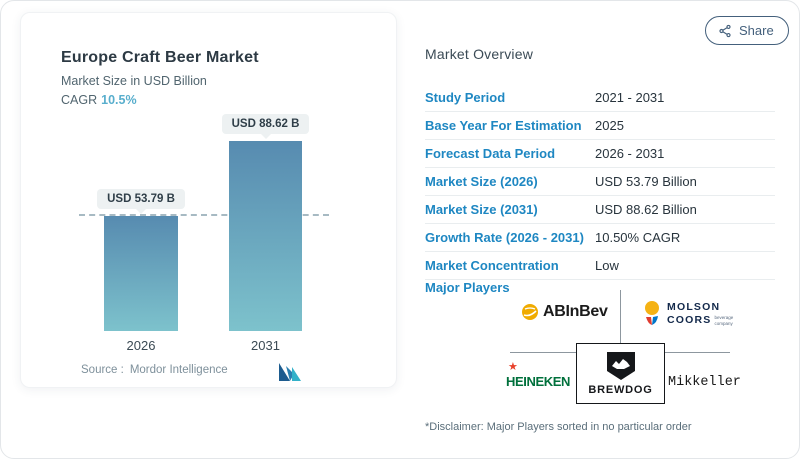 The height and width of the screenshot is (459, 800). What do you see at coordinates (99, 100) in the screenshot?
I see `chart-cagr: CAGR 10.5%` at bounding box center [99, 100].